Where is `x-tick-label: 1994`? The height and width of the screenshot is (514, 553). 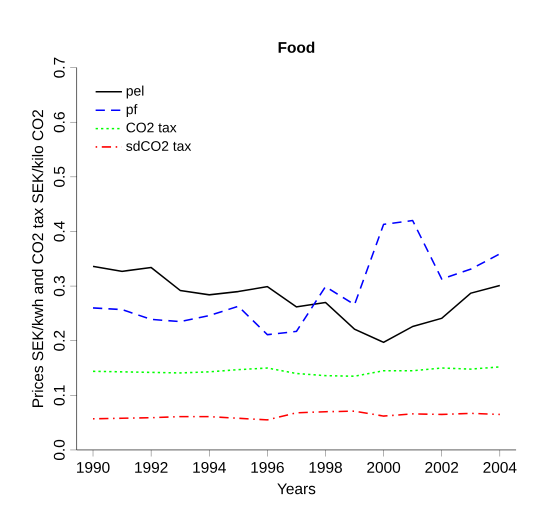
x-tick-label: 1994 is located at coordinates (209, 468).